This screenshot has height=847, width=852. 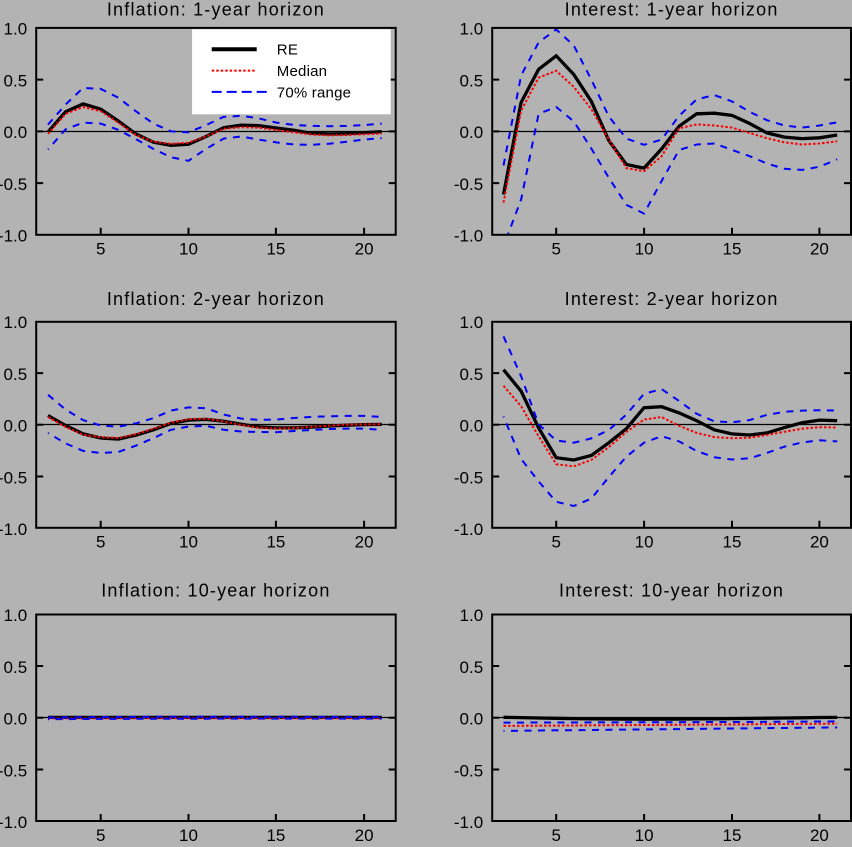 What do you see at coordinates (216, 9) in the screenshot?
I see `svg-text: Inflation: 1-year horizon` at bounding box center [216, 9].